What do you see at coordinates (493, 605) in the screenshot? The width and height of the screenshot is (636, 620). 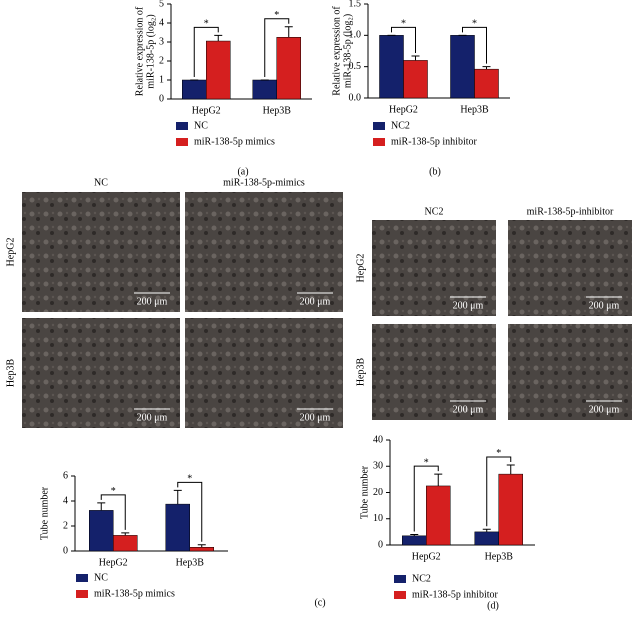 I see `panel-caption: (d)` at bounding box center [493, 605].